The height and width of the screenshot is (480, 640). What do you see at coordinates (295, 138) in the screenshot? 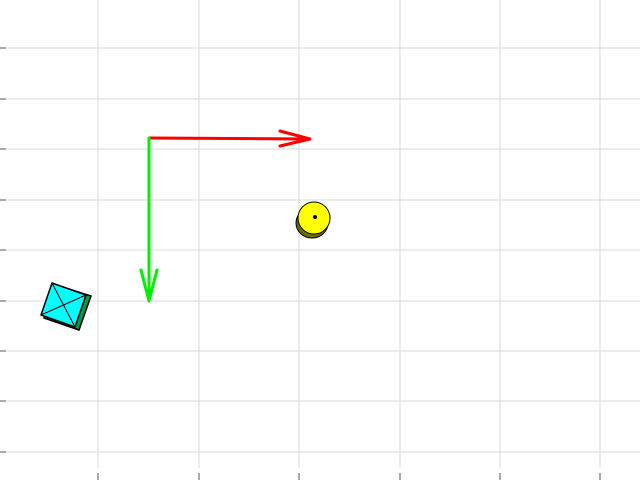
I see `x-axis-arrowhead` at bounding box center [295, 138].